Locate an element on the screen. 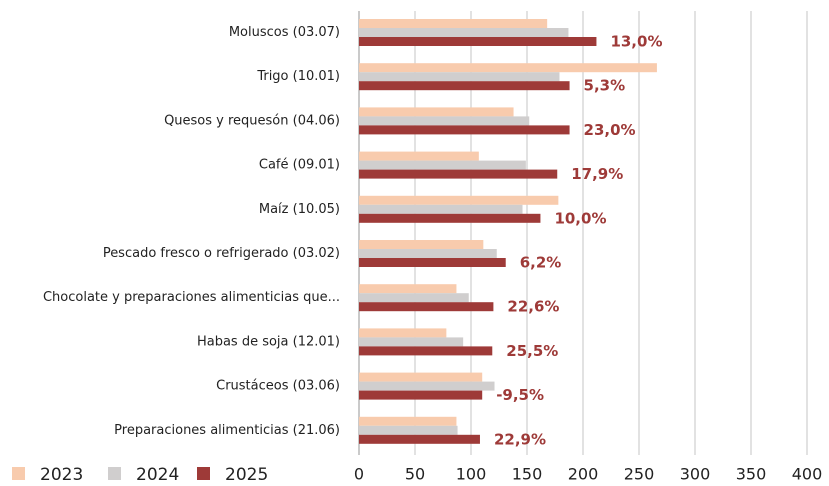  growth-label: 23,0% is located at coordinates (610, 130).